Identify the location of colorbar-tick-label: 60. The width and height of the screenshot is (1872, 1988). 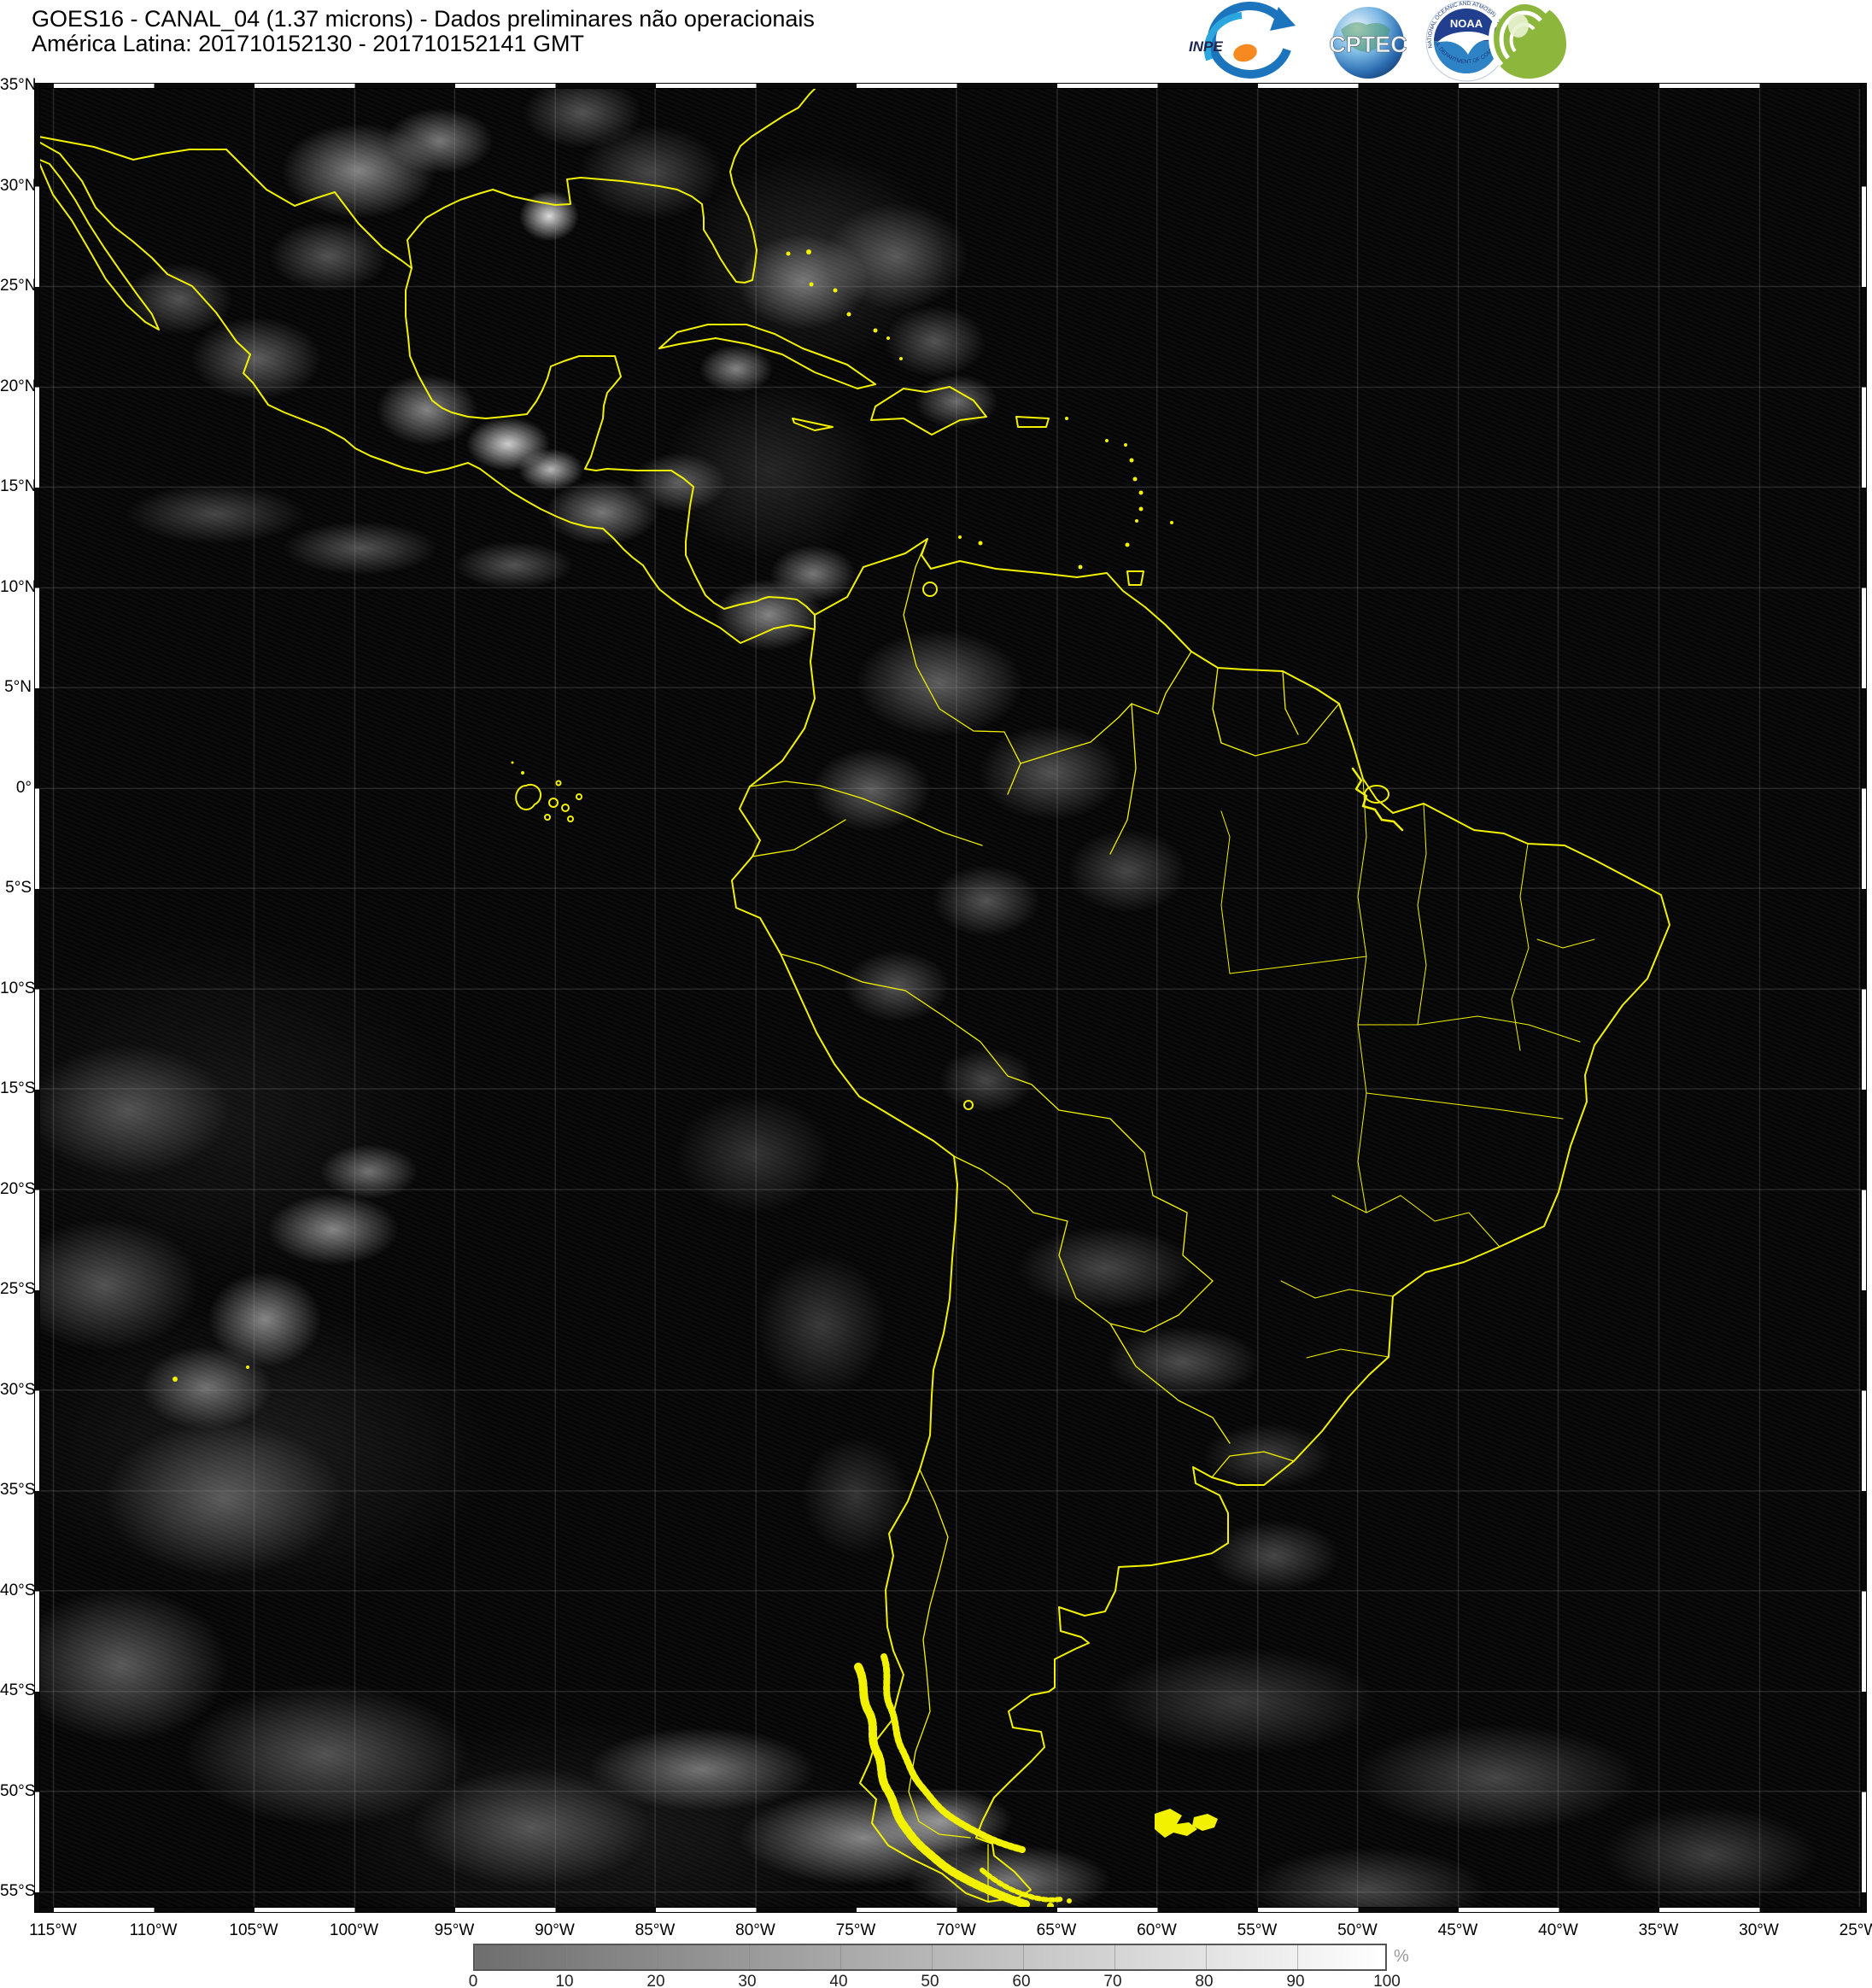
(1022, 1980).